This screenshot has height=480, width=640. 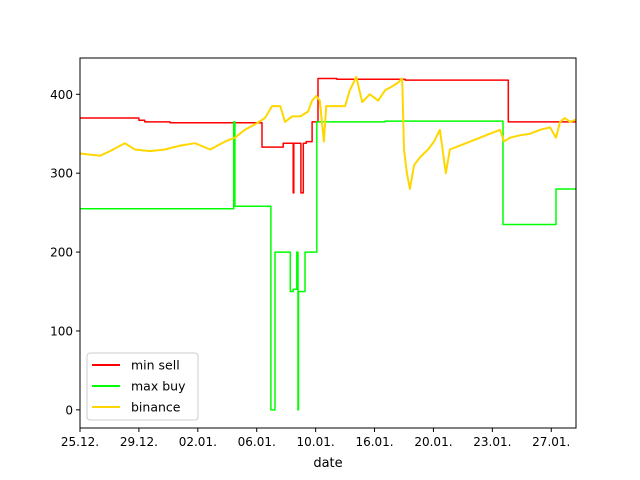 What do you see at coordinates (61, 174) in the screenshot?
I see `y-tick-label: 300` at bounding box center [61, 174].